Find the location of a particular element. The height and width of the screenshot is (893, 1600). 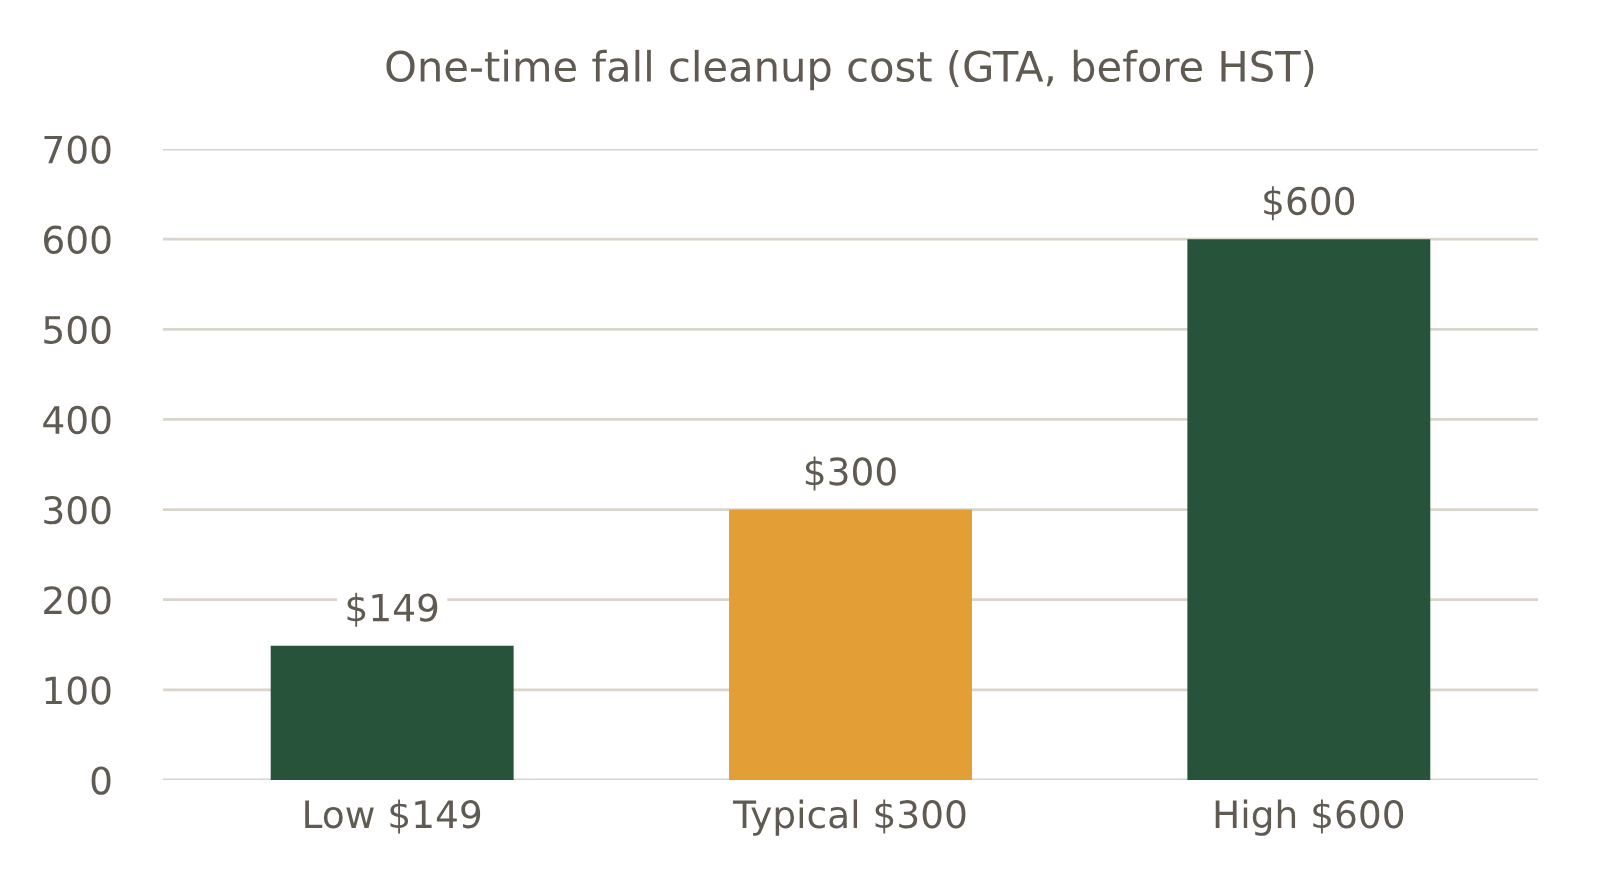

y-tick-label: 200 is located at coordinates (77, 600).